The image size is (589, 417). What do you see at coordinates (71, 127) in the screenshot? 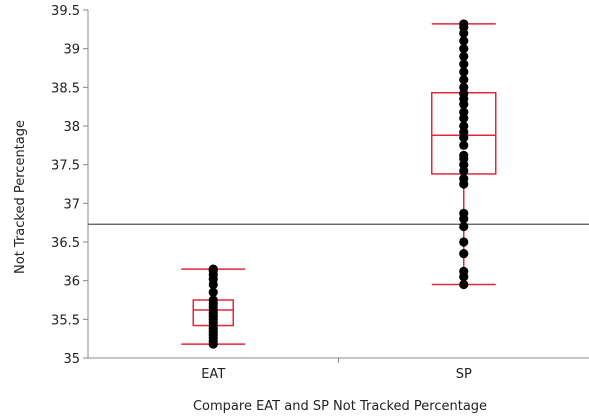
I see `y-tick-label: 38` at bounding box center [71, 127].